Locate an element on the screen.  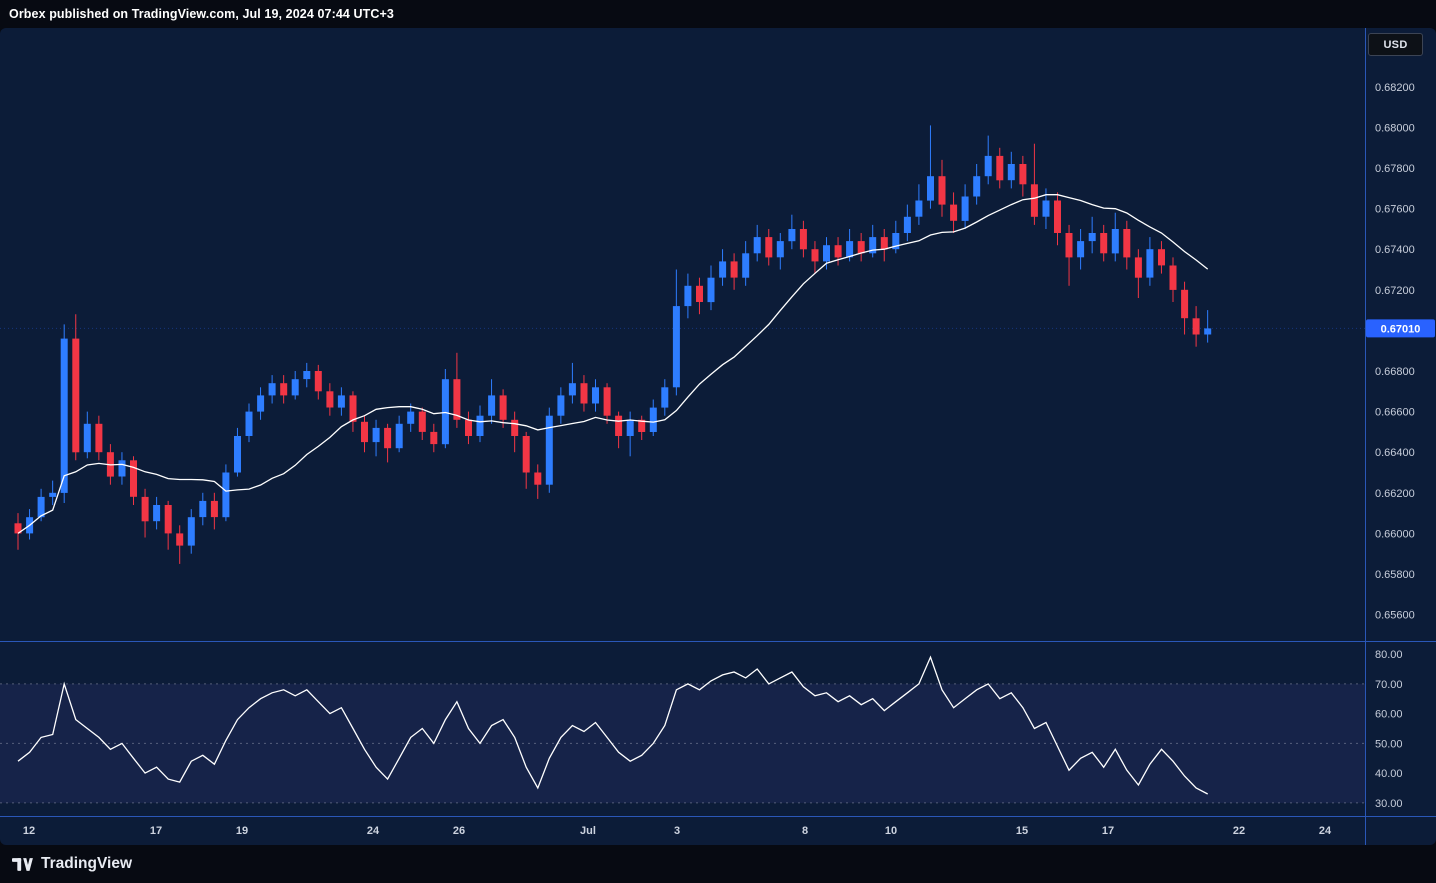
svg-text: 19 is located at coordinates (242, 831).